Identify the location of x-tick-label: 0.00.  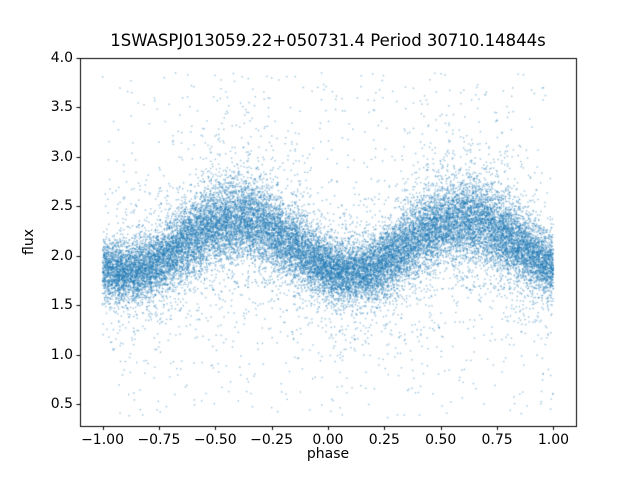
(328, 440).